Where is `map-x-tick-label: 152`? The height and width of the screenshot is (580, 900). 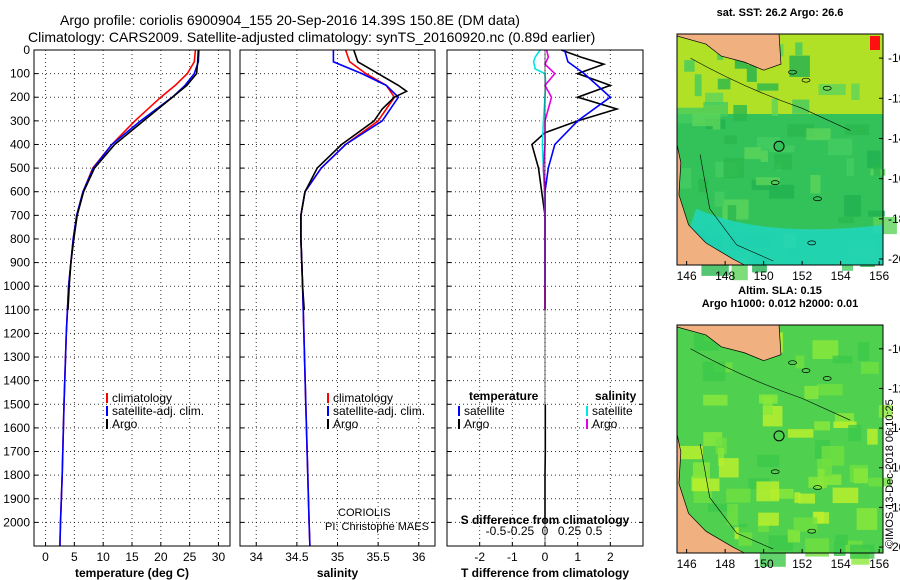
map-x-tick-label: 152 is located at coordinates (802, 564).